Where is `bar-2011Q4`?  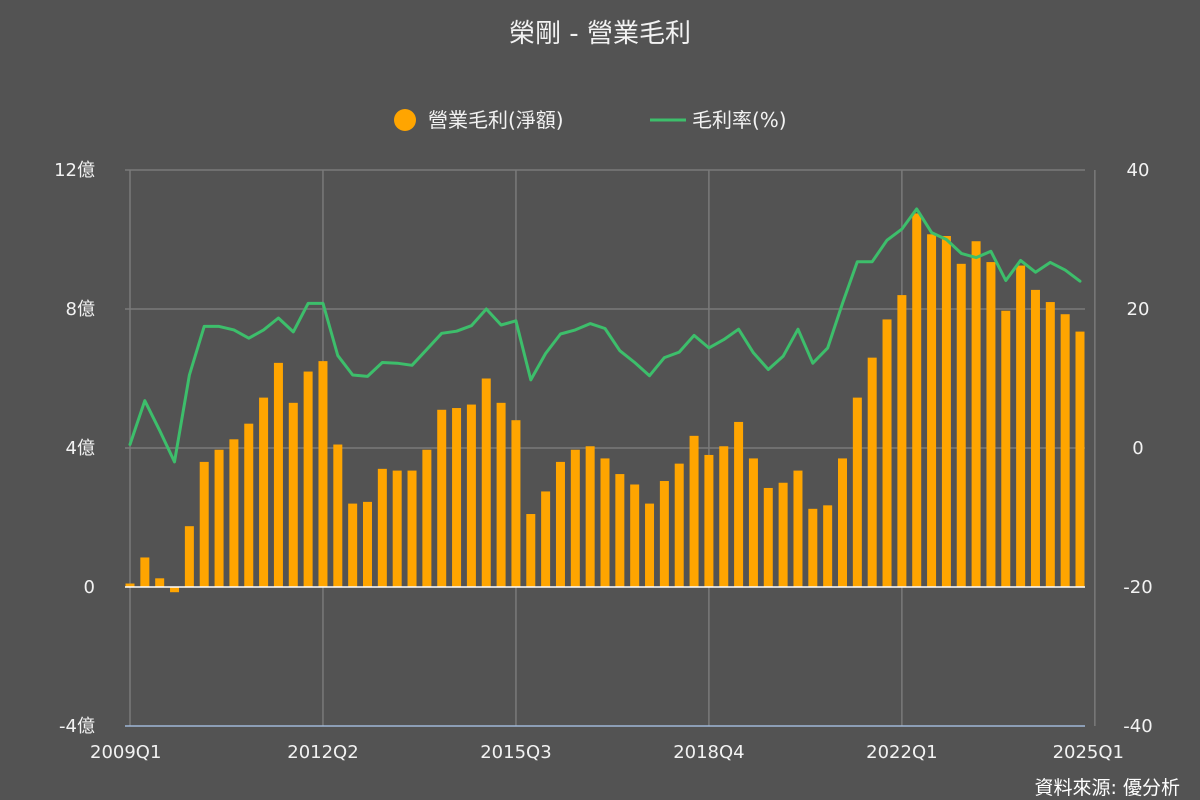
bar-2011Q4 is located at coordinates (293, 494).